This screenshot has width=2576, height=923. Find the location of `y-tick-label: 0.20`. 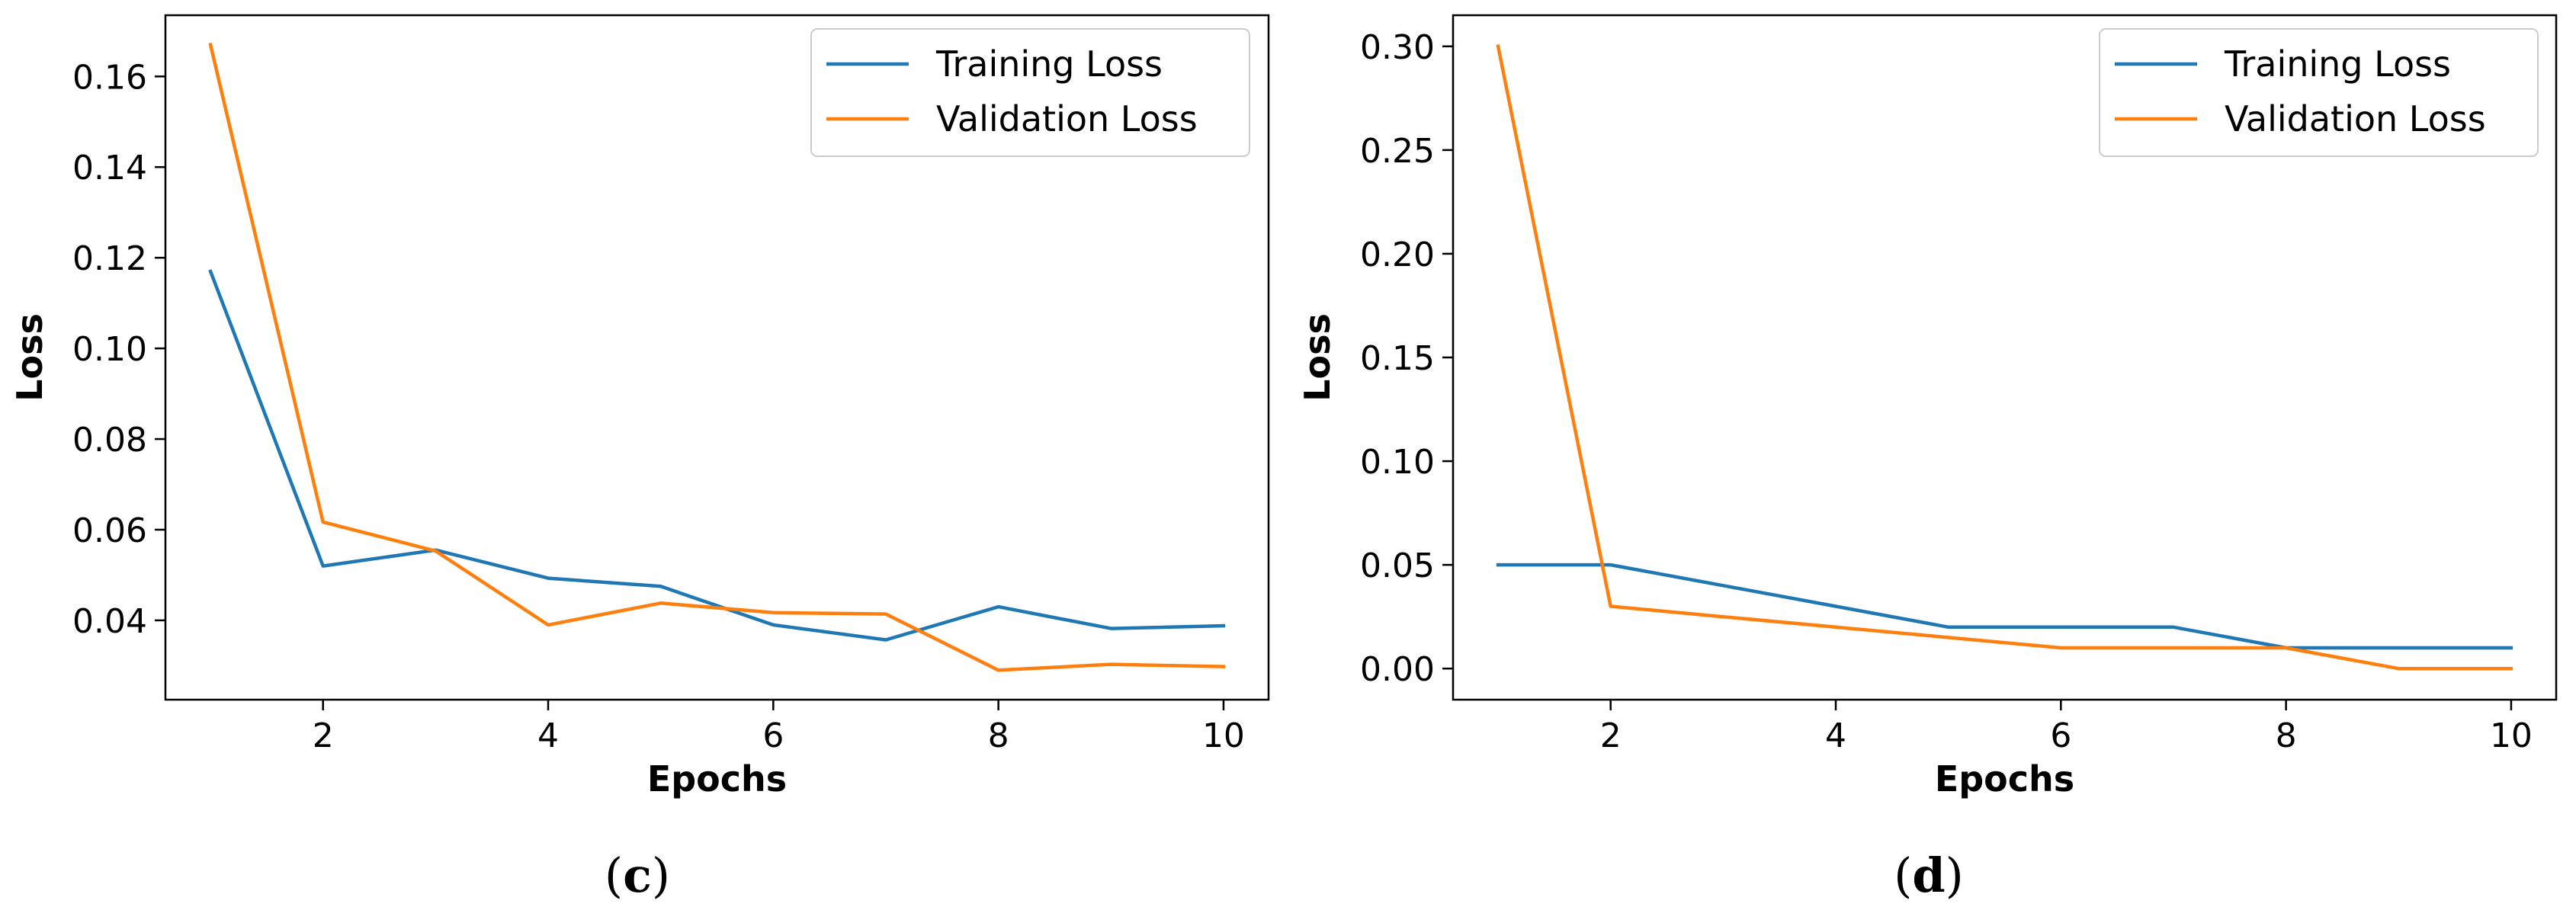

y-tick-label: 0.20 is located at coordinates (1397, 255).